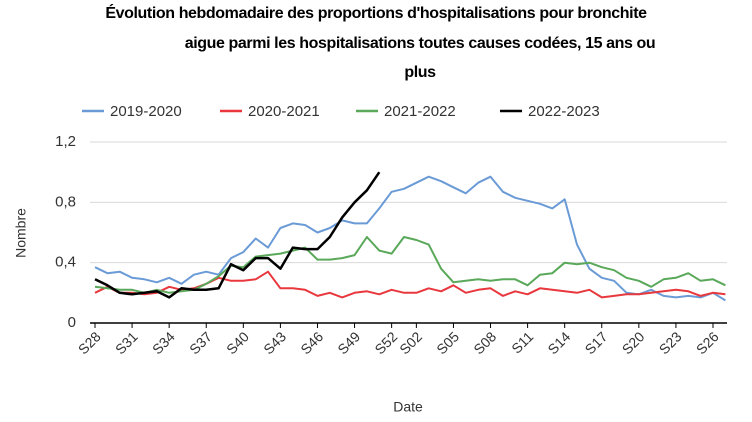 This screenshot has height=422, width=752. Describe the element at coordinates (274, 342) in the screenshot. I see `x-tick-label: S43` at that location.